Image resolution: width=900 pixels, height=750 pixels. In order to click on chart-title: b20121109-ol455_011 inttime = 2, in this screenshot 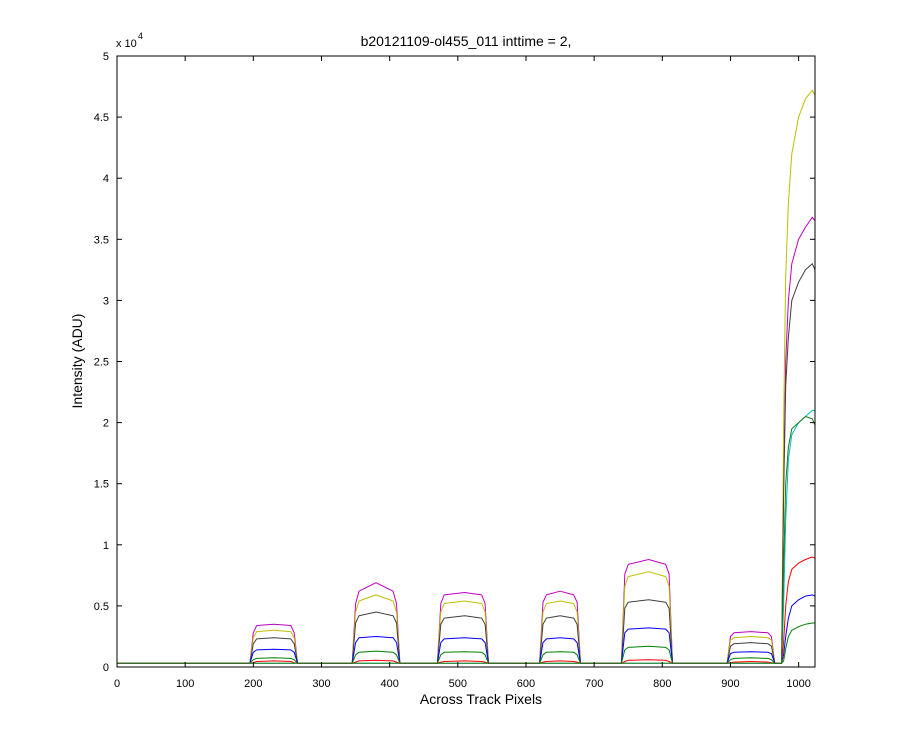, I will do `click(466, 41)`.